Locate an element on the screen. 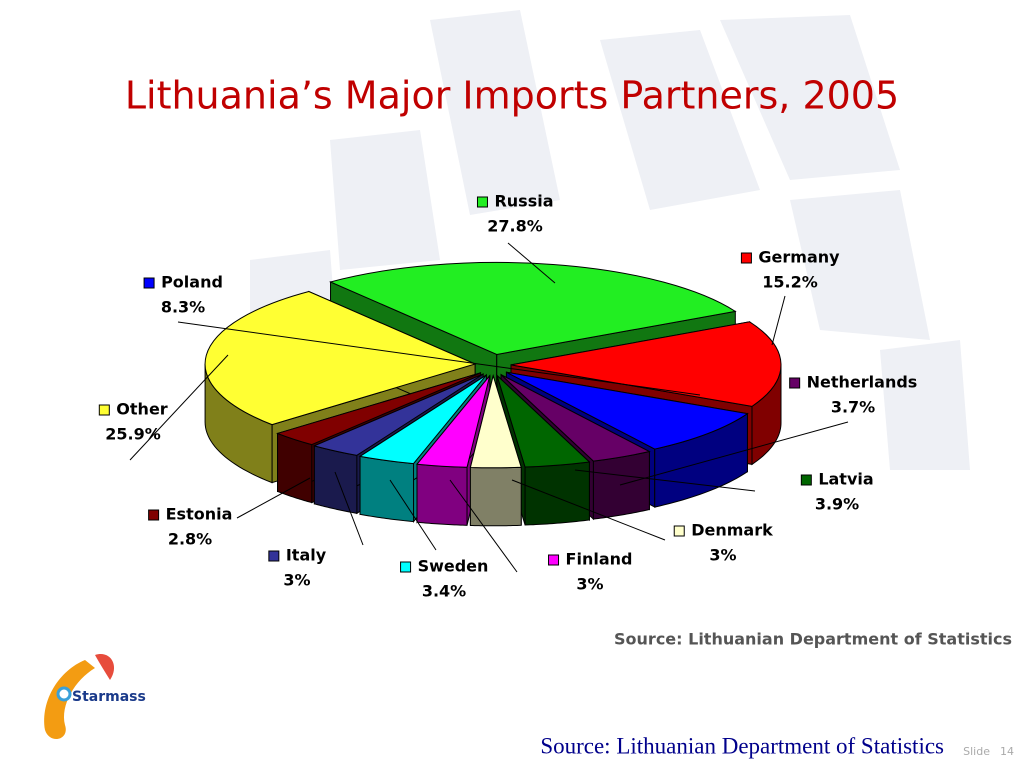 Image resolution: width=1024 pixels, height=768 pixels. legend-label: Russia is located at coordinates (523, 201).